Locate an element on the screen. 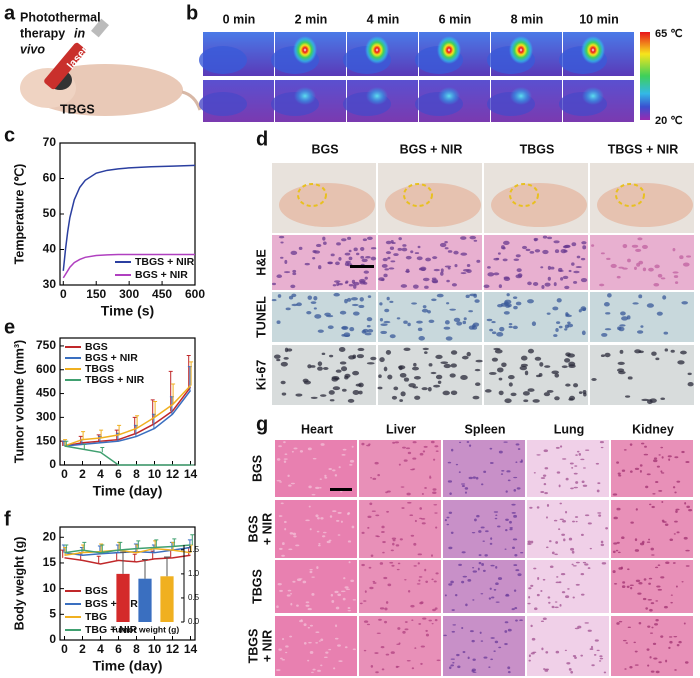 Image resolution: width=700 pixels, height=678 pixels. legend-label: TBG + NIR is located at coordinates (111, 630).